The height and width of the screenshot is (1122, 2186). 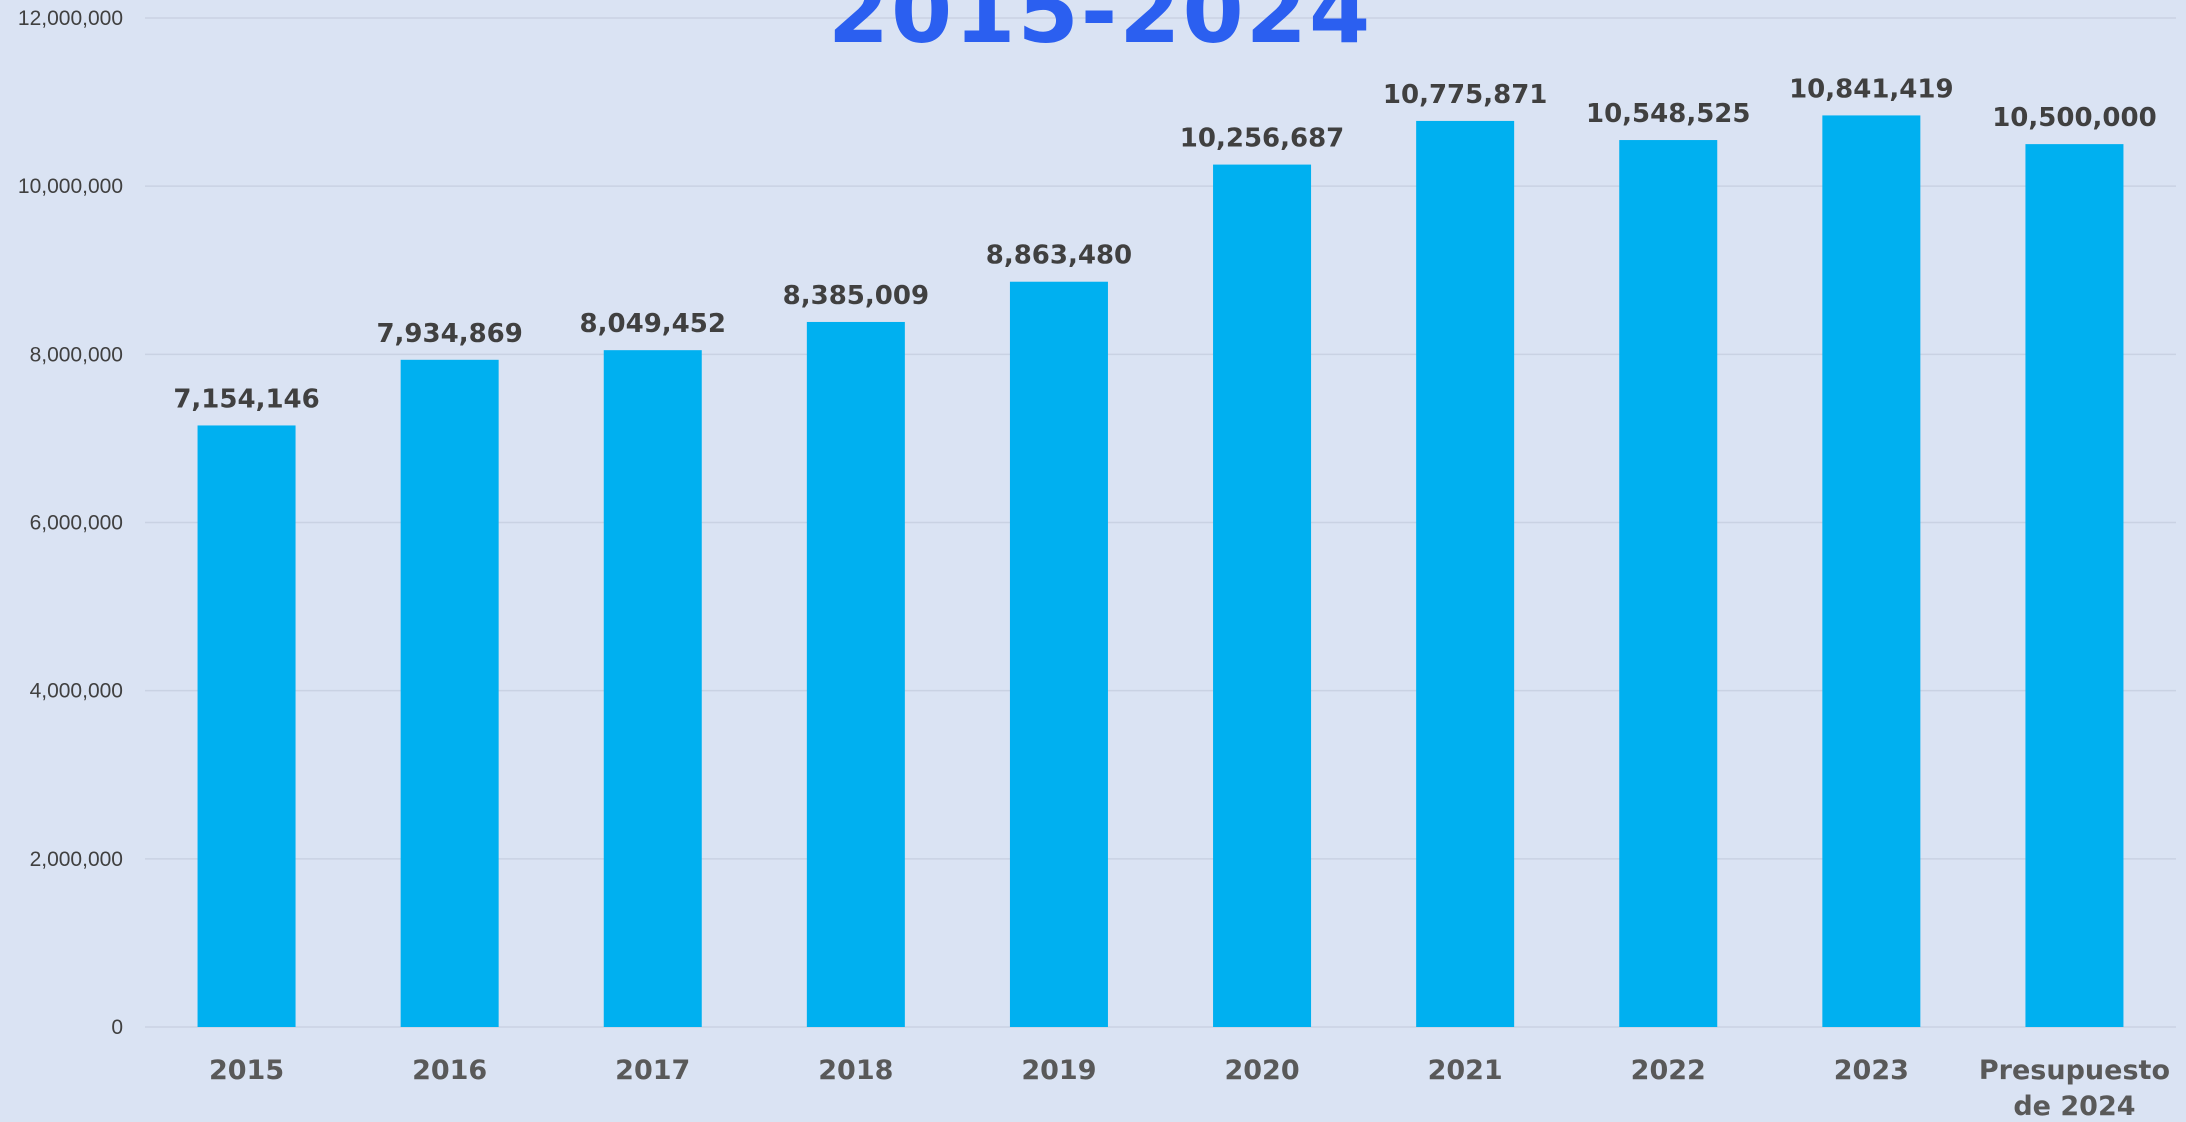 I want to click on x-tick-label: 2023, so click(x=1871, y=1070).